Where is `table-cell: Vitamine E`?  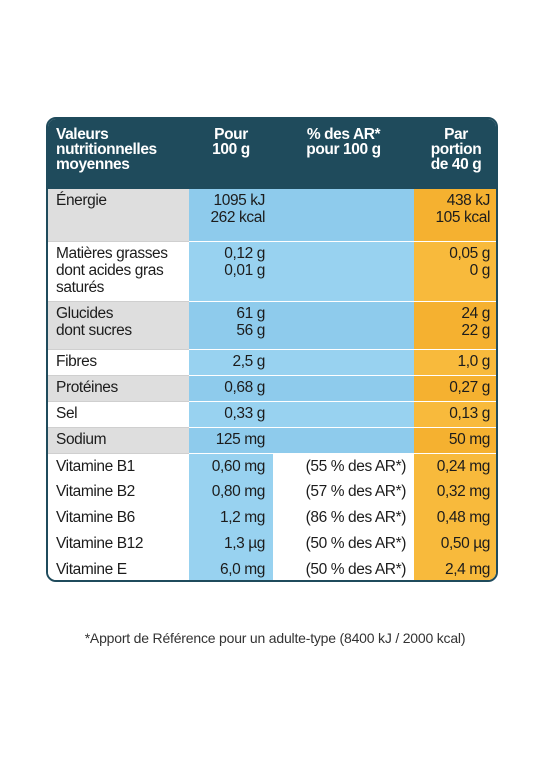 table-cell: Vitamine E is located at coordinates (118, 568).